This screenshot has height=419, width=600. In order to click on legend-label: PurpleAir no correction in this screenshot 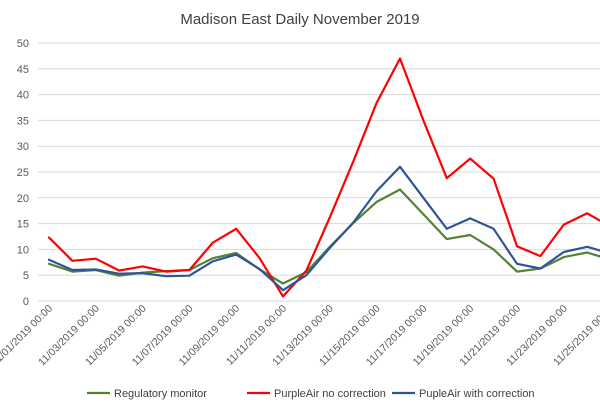, I will do `click(330, 394)`.